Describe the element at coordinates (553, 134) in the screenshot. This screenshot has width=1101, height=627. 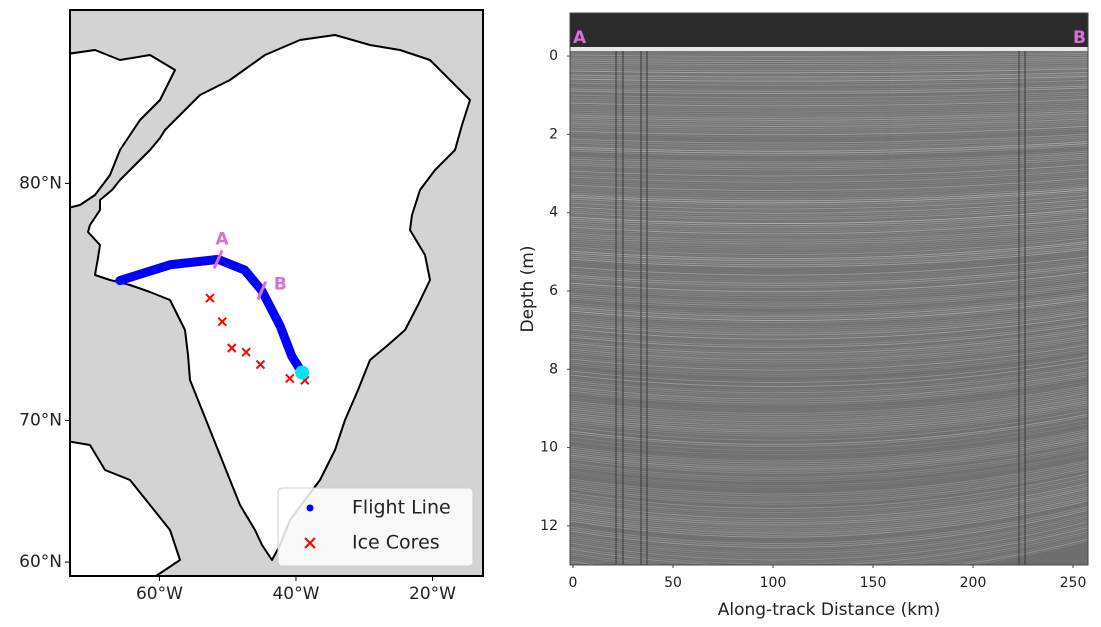
I see `y-tick-label: 2` at that location.